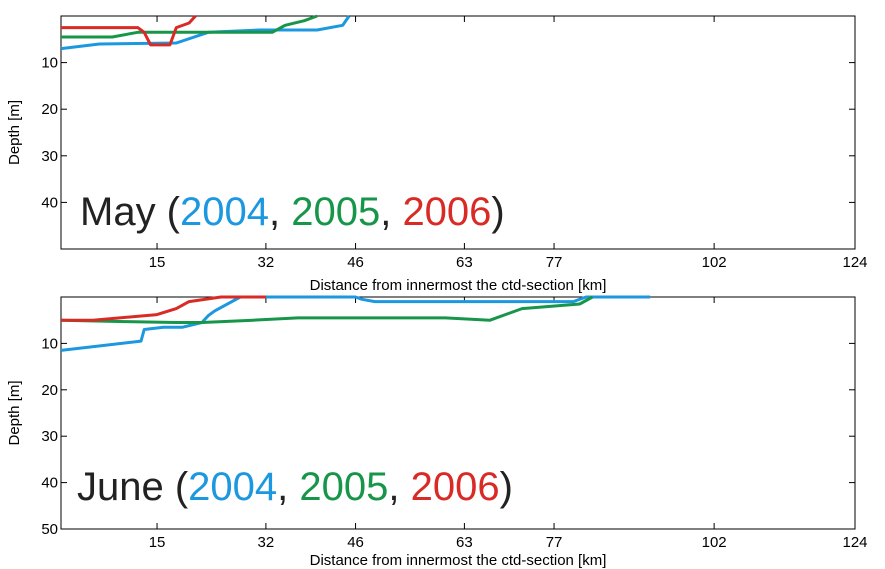 Image resolution: width=885 pixels, height=569 pixels. What do you see at coordinates (554, 542) in the screenshot?
I see `june-x-tick-label: 77` at bounding box center [554, 542].